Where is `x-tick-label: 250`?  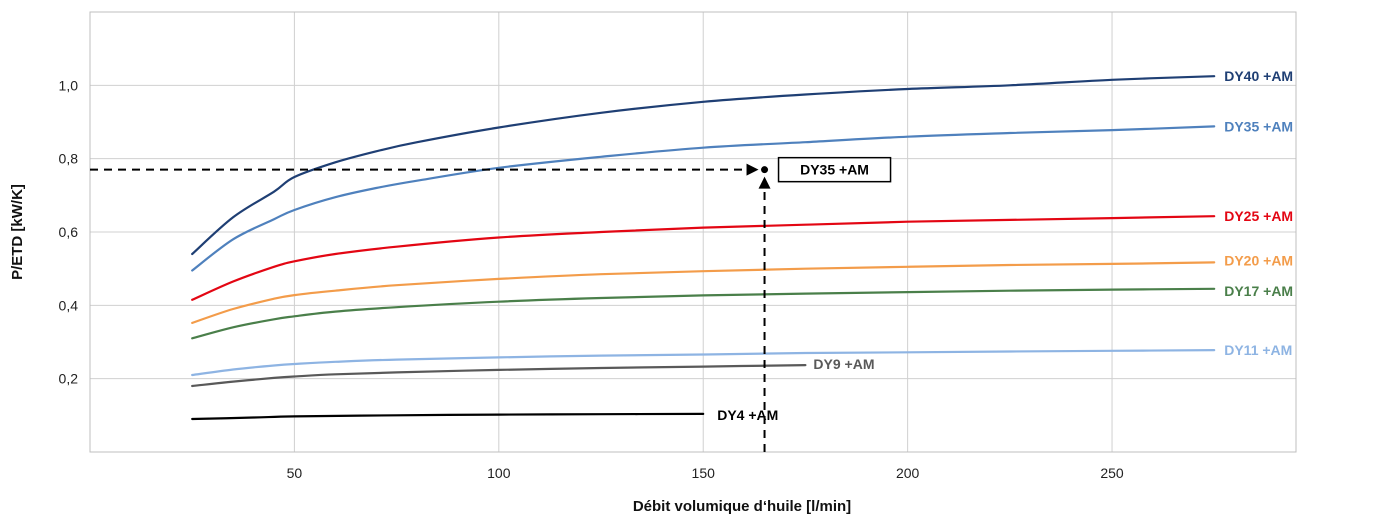
x-tick-label: 250 is located at coordinates (1112, 473).